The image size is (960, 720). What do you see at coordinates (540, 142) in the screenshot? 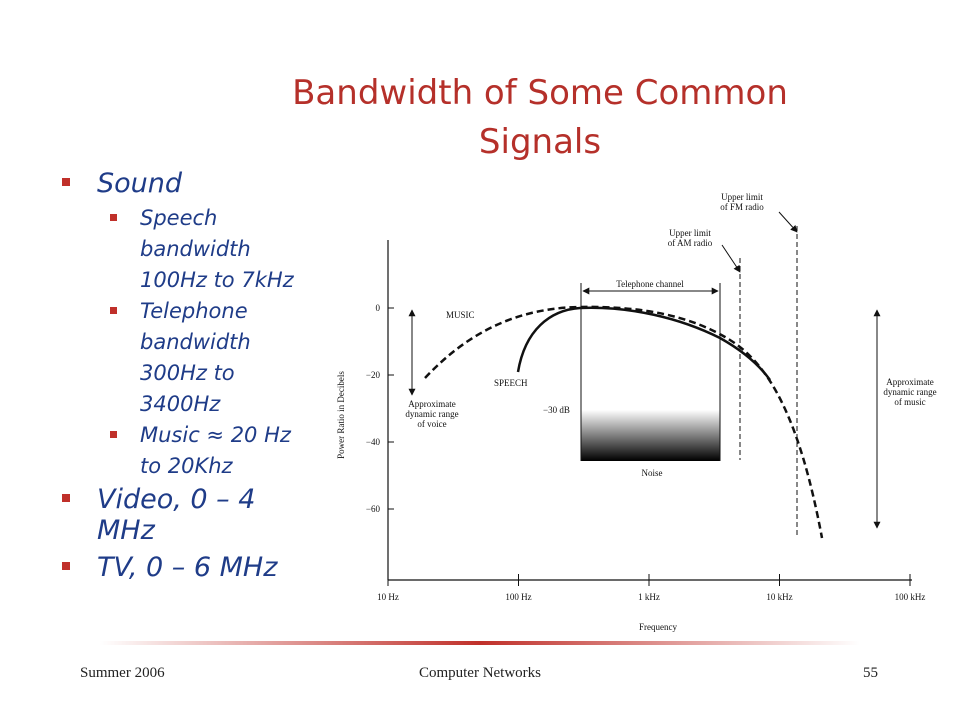
I see `title-line: Signals` at bounding box center [540, 142].